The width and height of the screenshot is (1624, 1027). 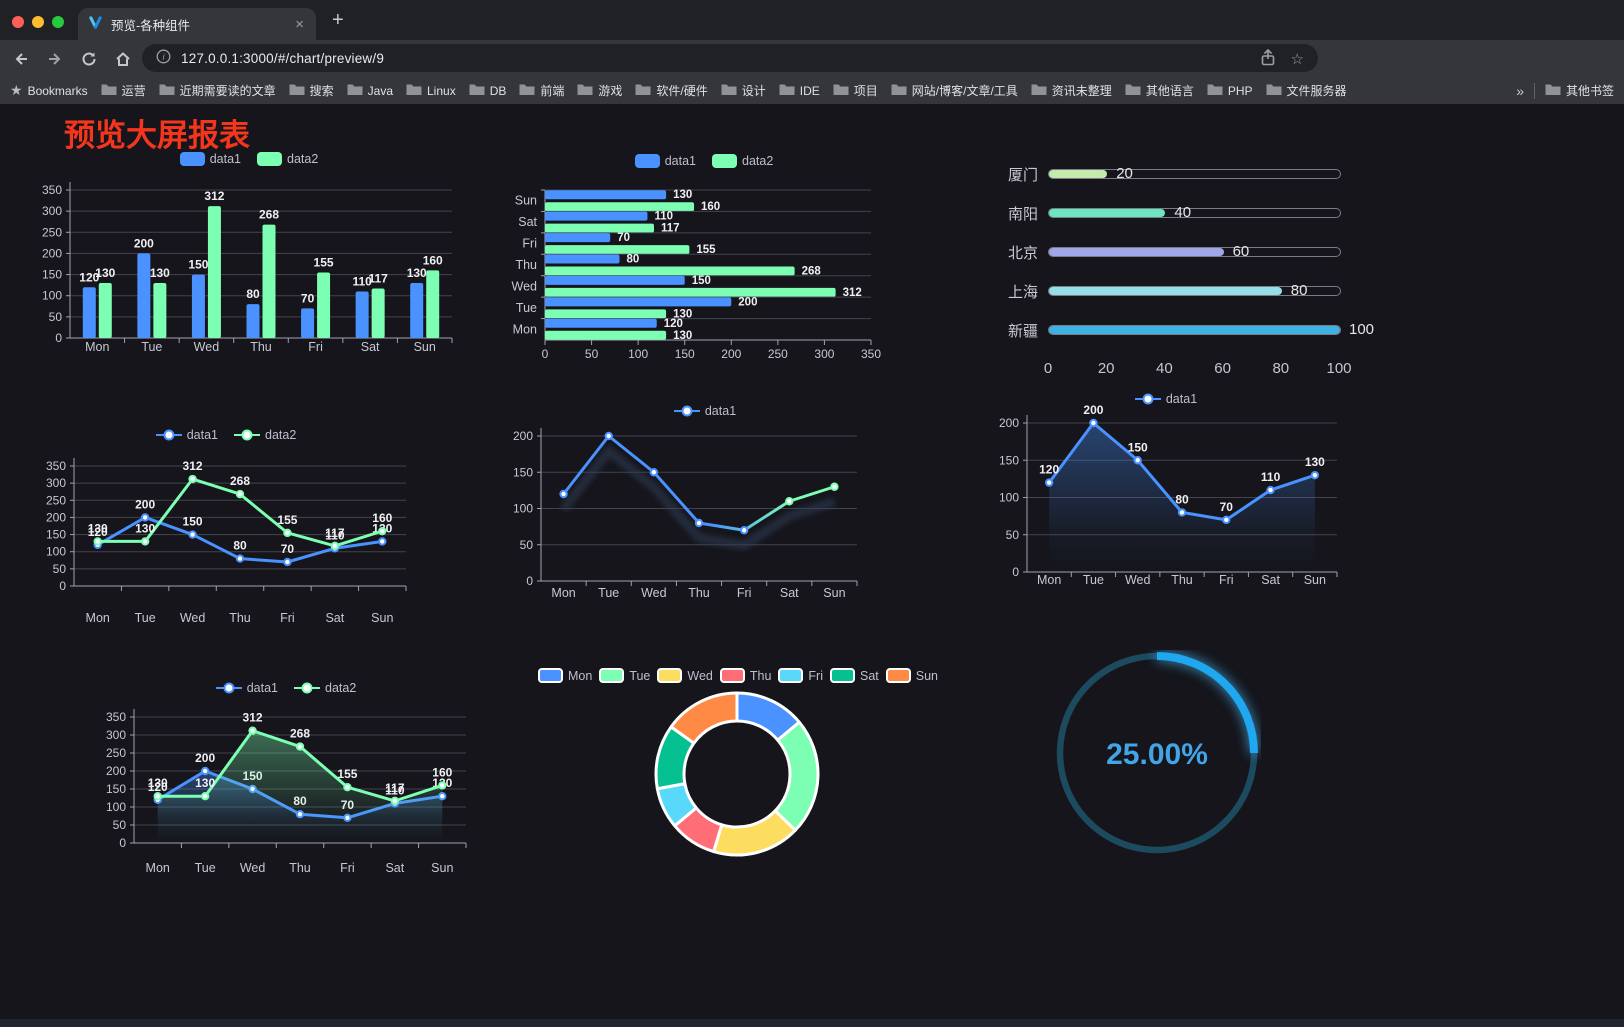 I want to click on bookmark-folder-搜索: 搜索, so click(x=311, y=90).